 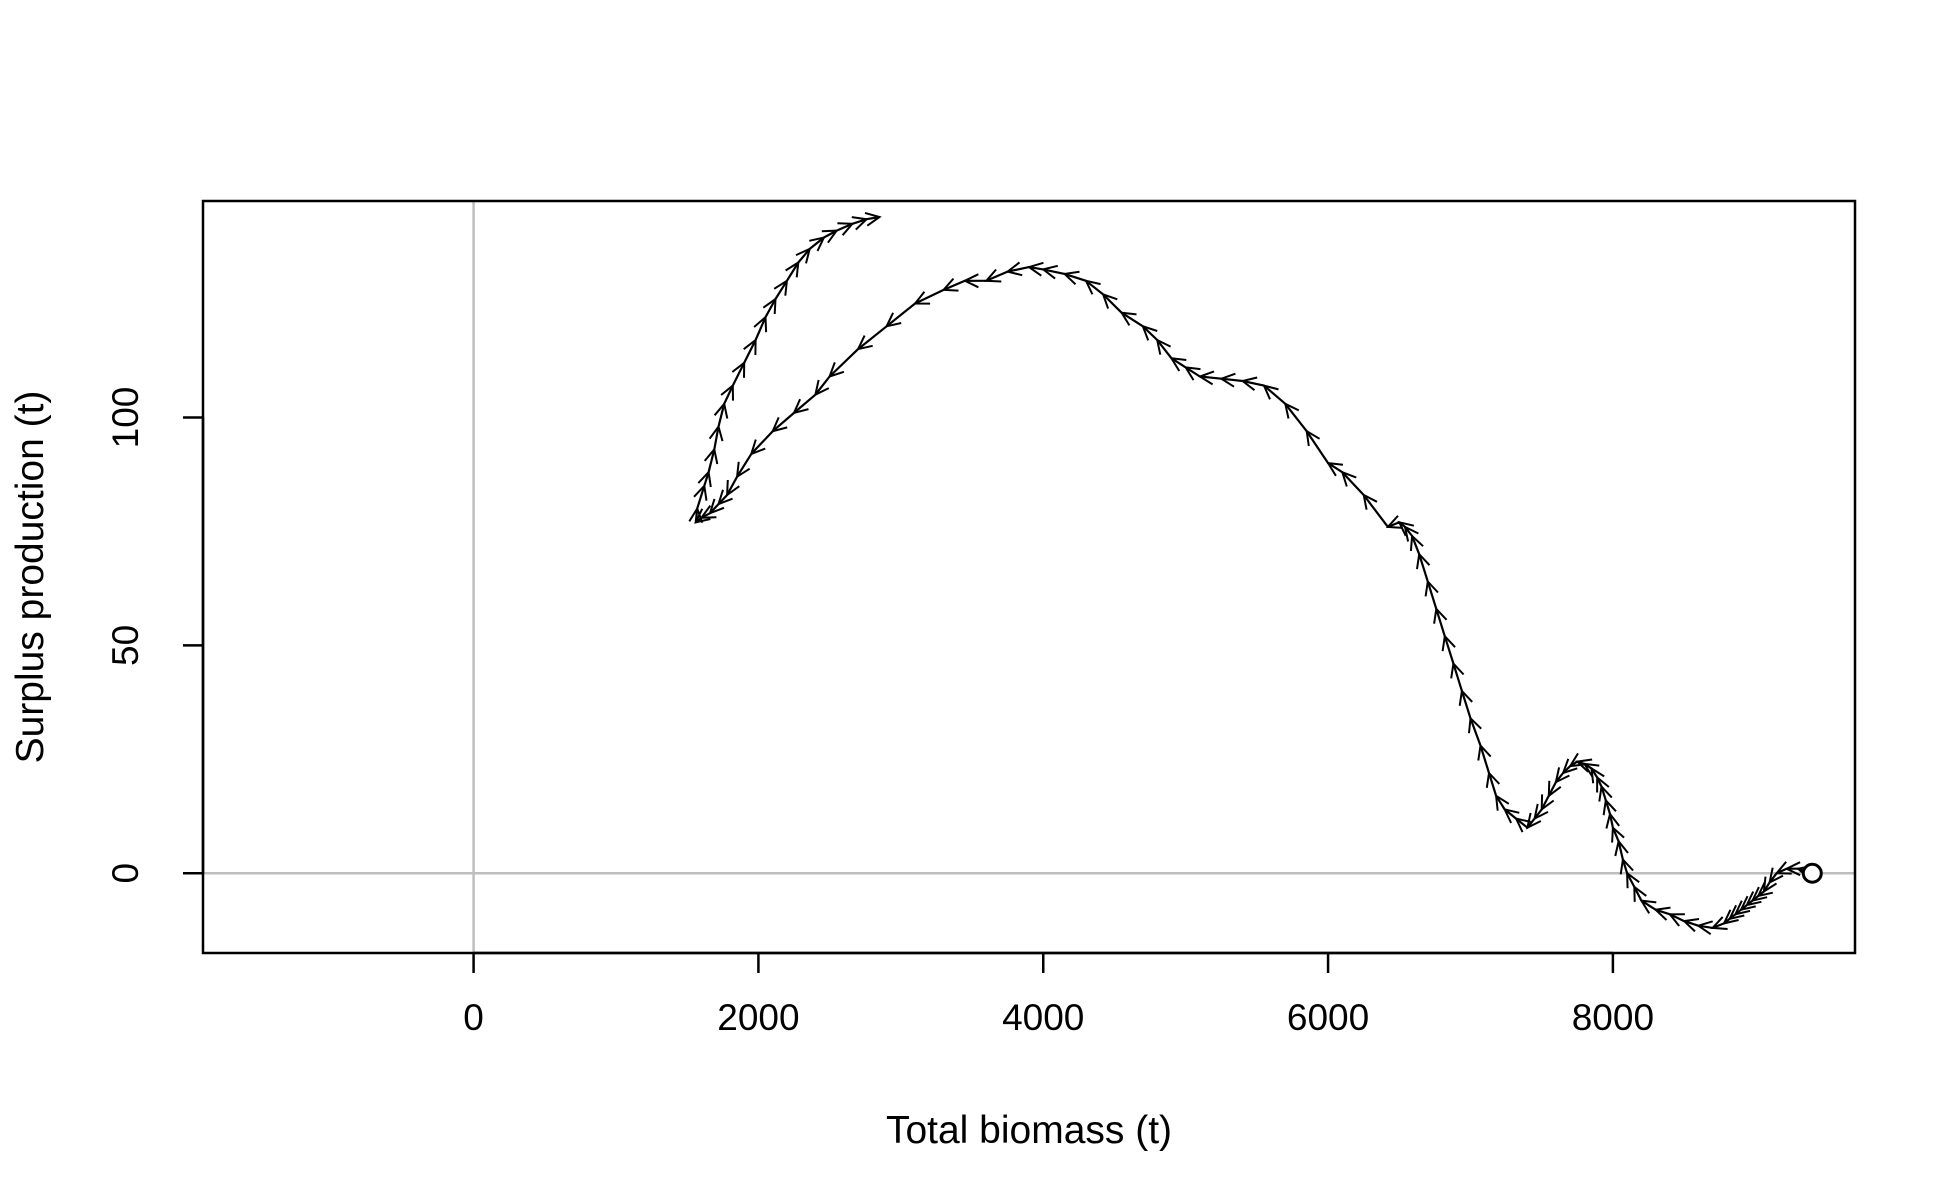 What do you see at coordinates (758, 1017) in the screenshot?
I see `x-tick-label: 2000` at bounding box center [758, 1017].